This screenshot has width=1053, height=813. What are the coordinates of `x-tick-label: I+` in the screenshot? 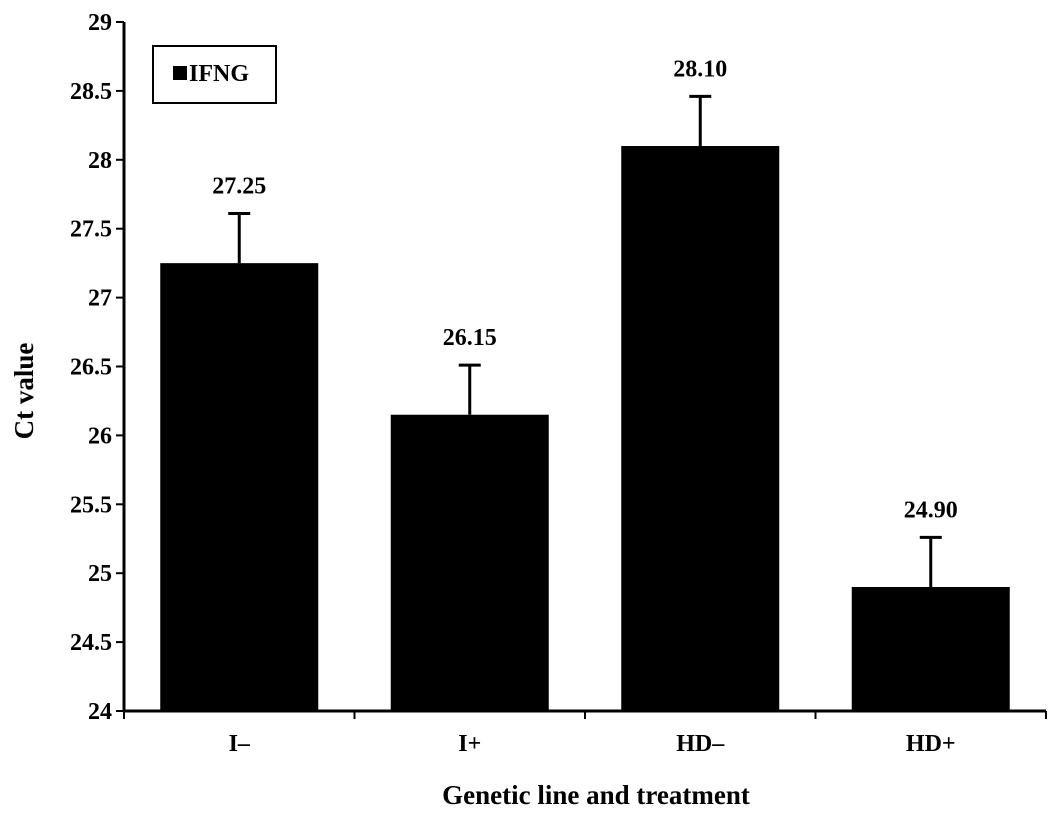 It's located at (469, 744).